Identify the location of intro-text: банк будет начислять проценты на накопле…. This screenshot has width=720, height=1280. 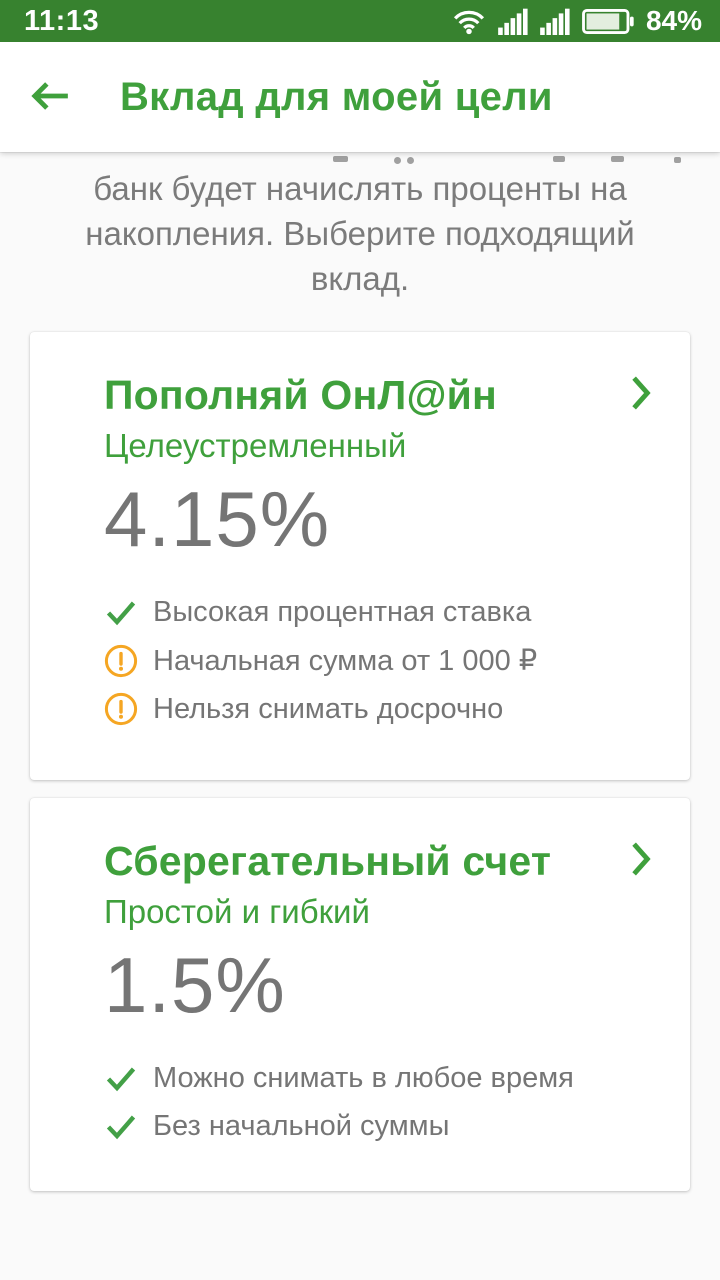
(360, 233).